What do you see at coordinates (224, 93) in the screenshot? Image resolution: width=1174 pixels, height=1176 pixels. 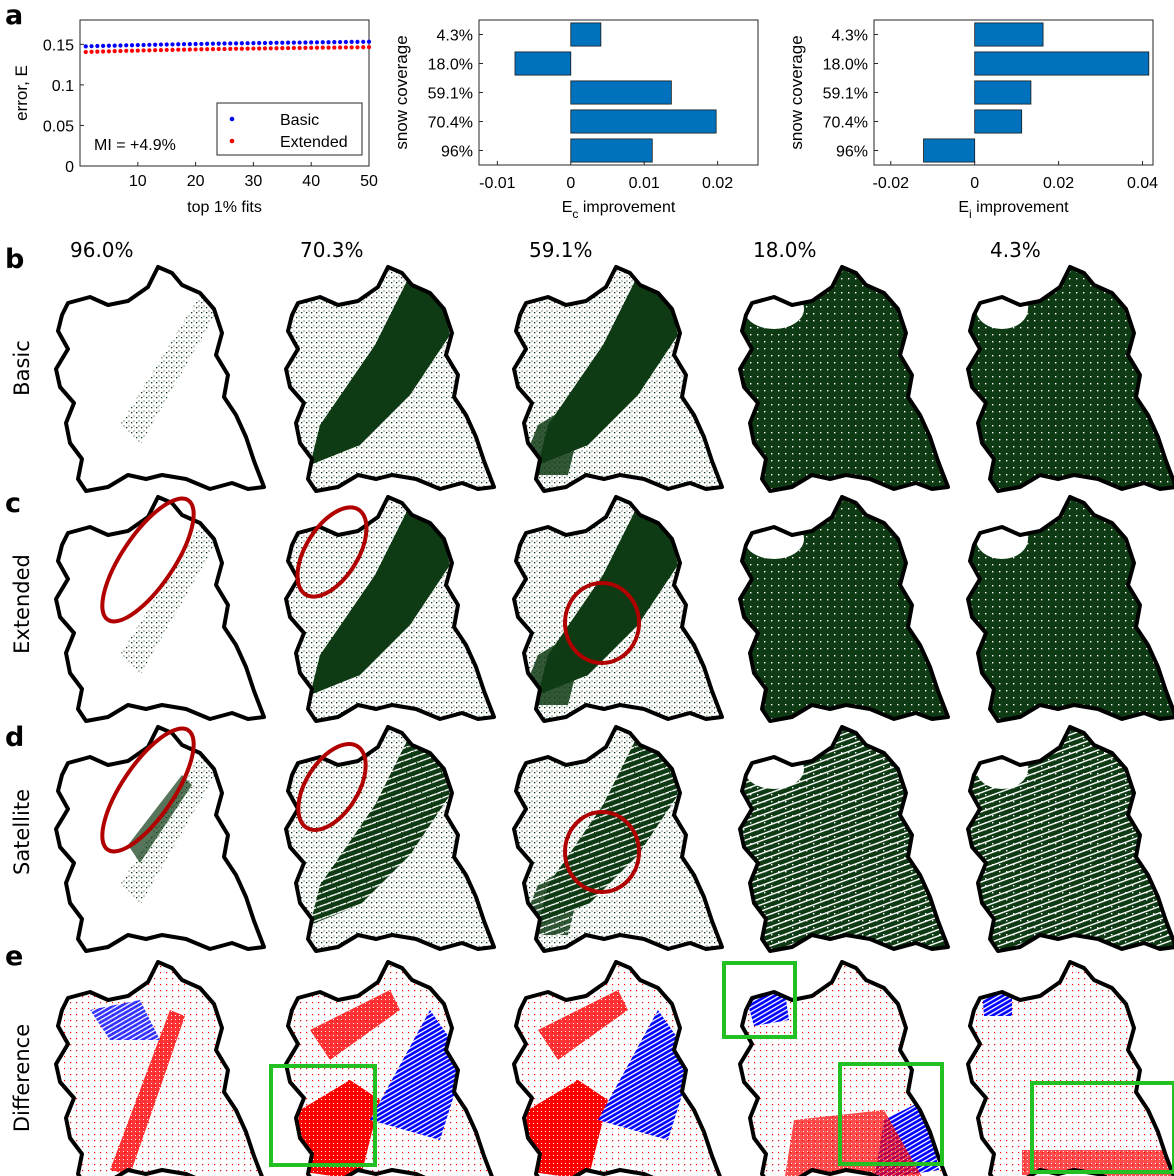 I see `plot-frame` at bounding box center [224, 93].